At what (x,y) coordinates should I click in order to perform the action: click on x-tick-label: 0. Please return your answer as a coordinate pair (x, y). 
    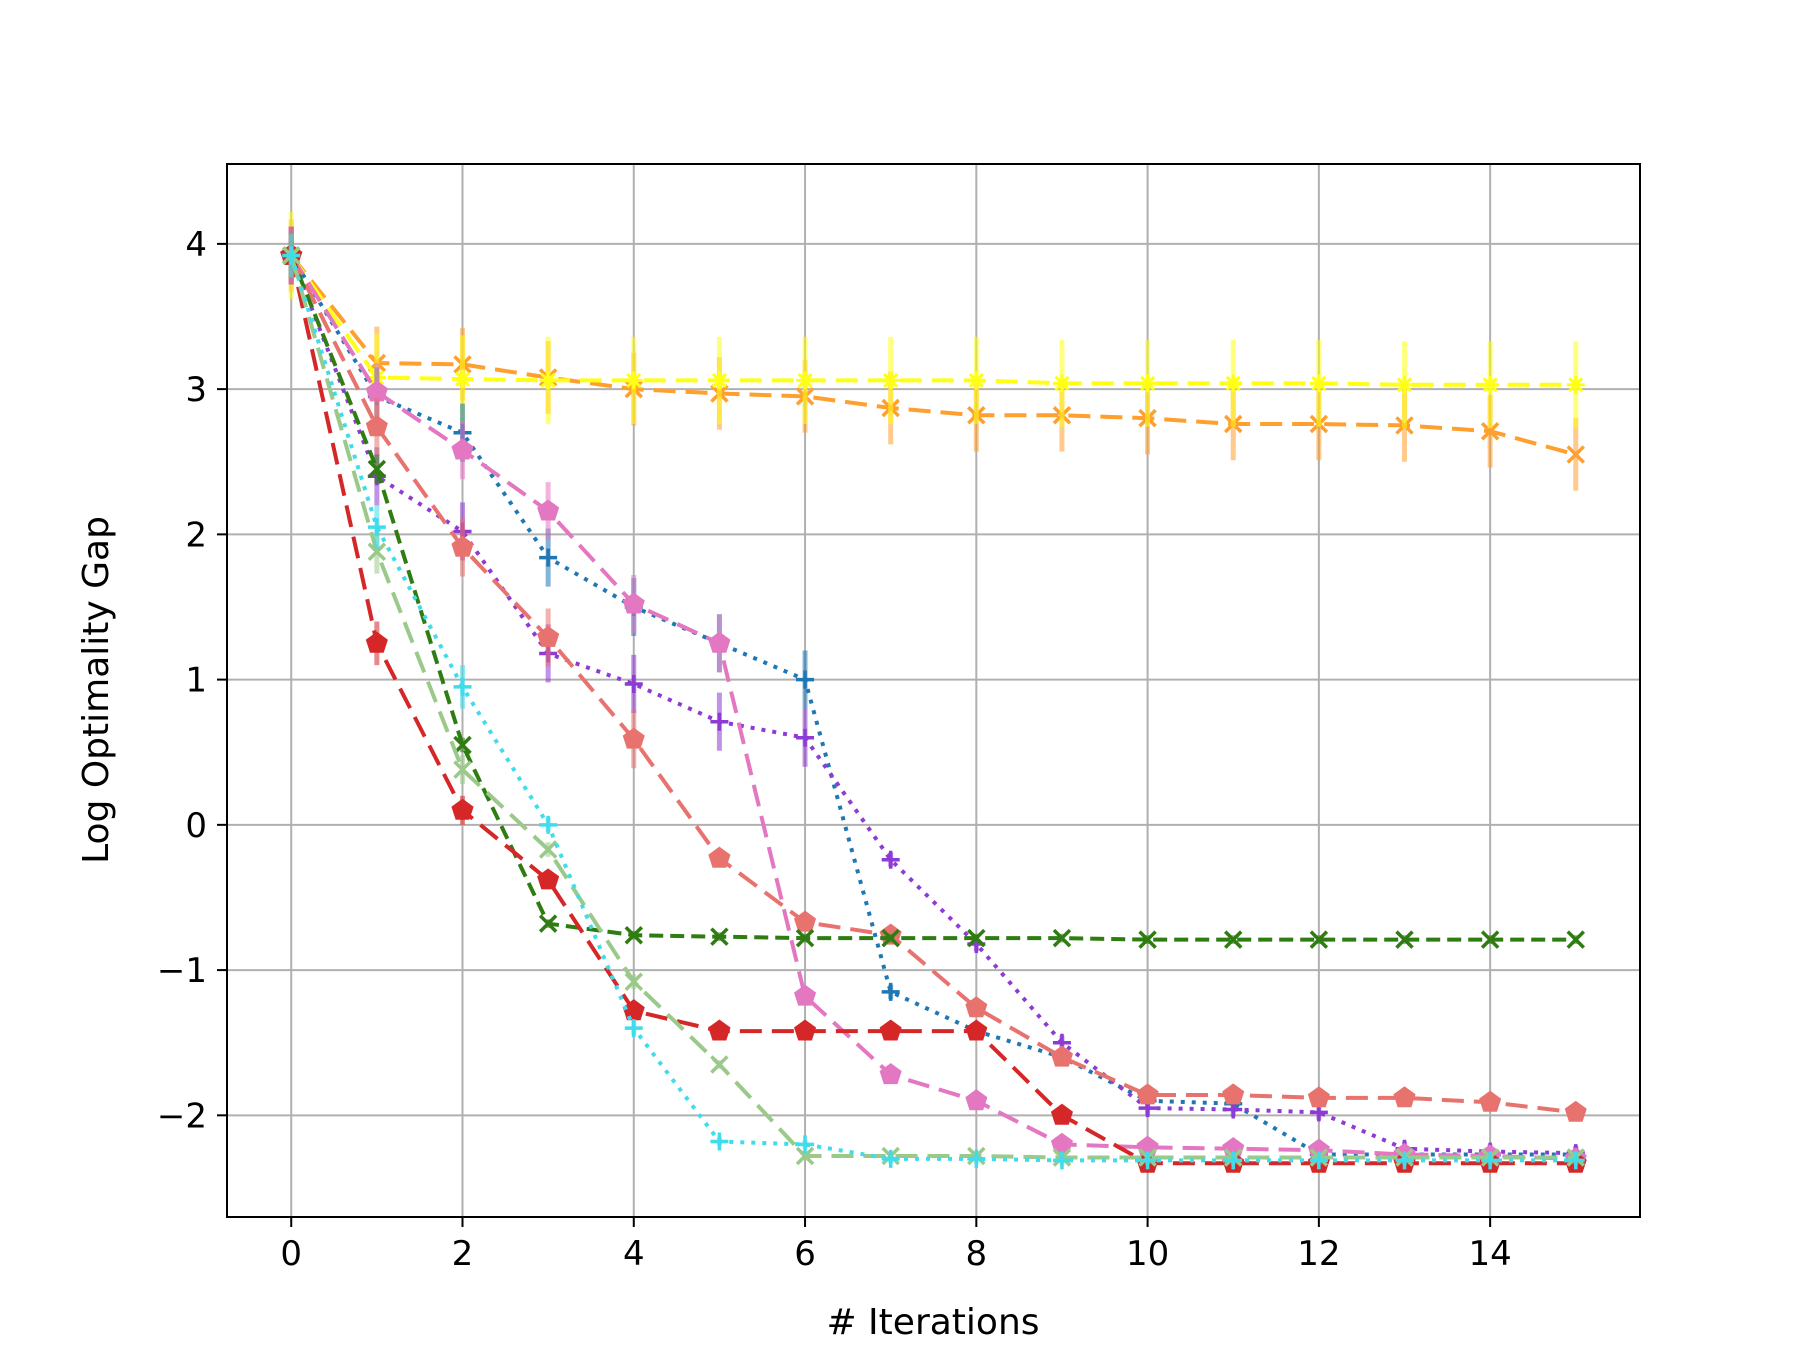
    Looking at the image, I should click on (291, 1254).